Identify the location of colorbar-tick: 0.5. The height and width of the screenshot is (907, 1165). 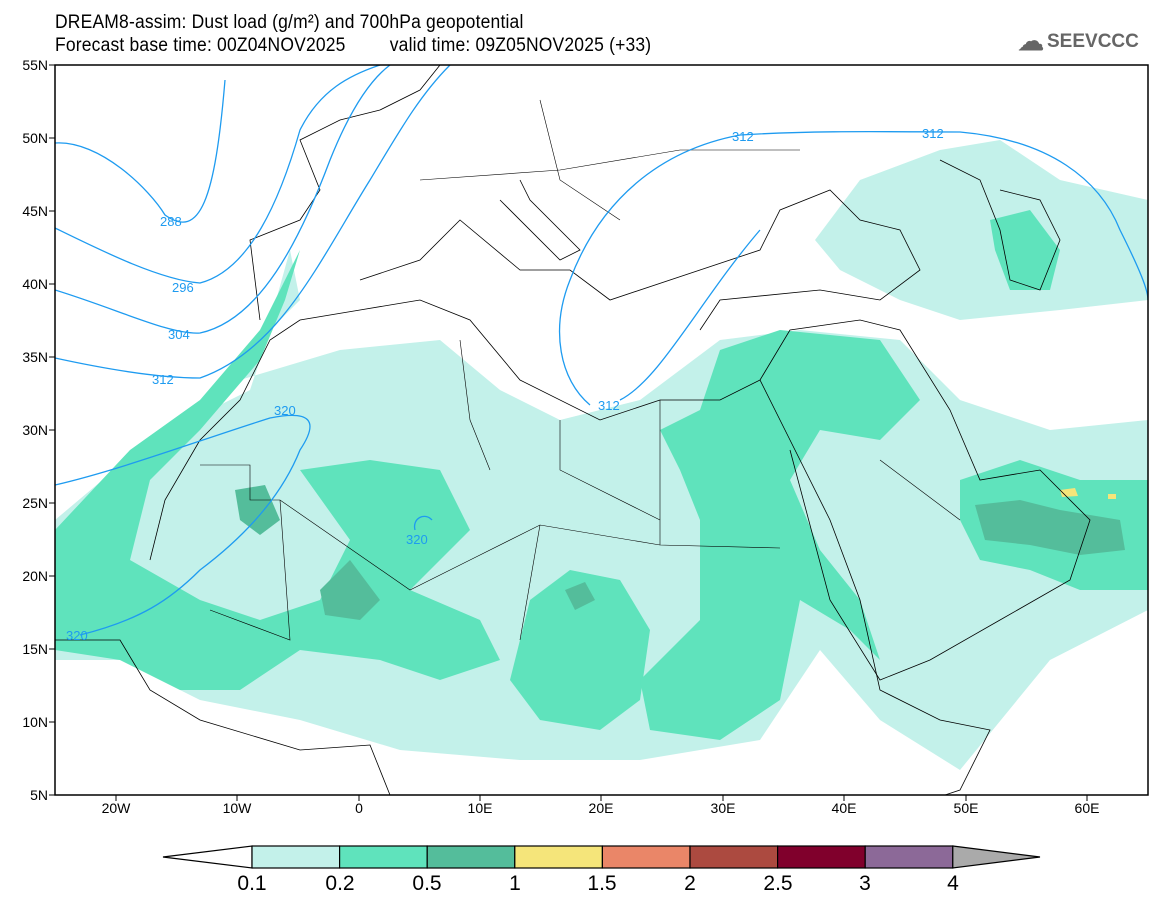
(427, 883).